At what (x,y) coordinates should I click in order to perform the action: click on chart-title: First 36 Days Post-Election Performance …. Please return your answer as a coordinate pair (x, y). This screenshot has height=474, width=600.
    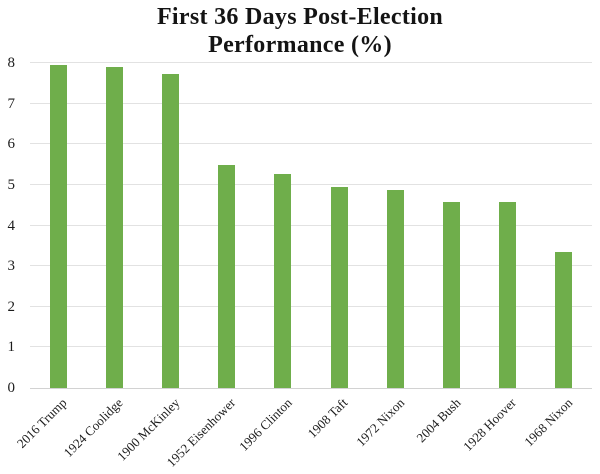
    Looking at the image, I should click on (300, 31).